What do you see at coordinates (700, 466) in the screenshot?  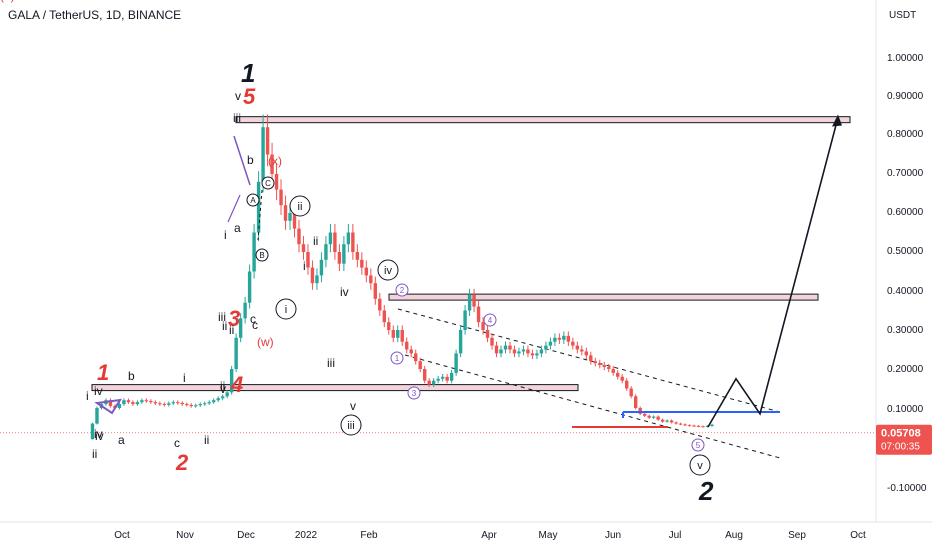 I see `wave-label-circled: v` at bounding box center [700, 466].